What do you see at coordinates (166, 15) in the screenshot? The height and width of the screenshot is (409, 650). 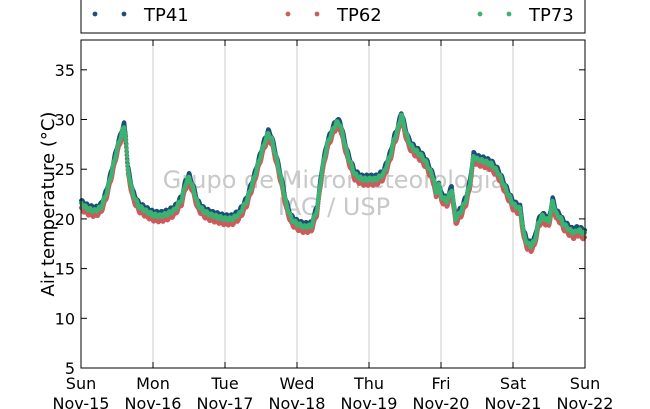 I see `legend-label-TP41: TP41` at bounding box center [166, 15].